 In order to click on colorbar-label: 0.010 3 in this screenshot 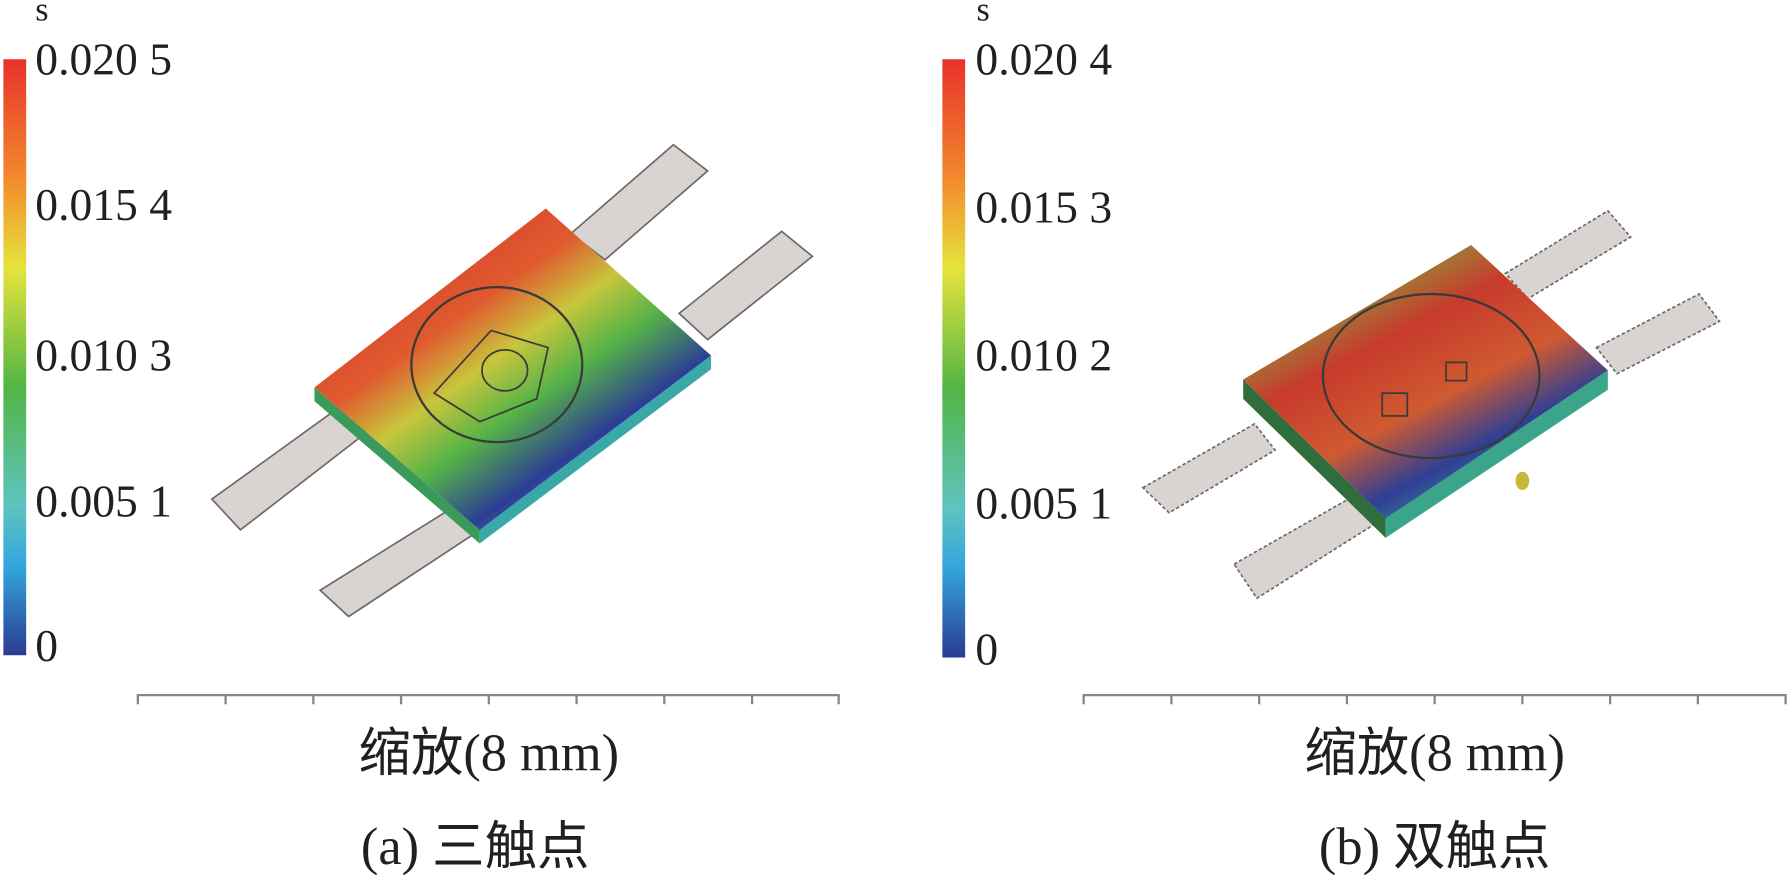, I will do `click(103, 355)`.